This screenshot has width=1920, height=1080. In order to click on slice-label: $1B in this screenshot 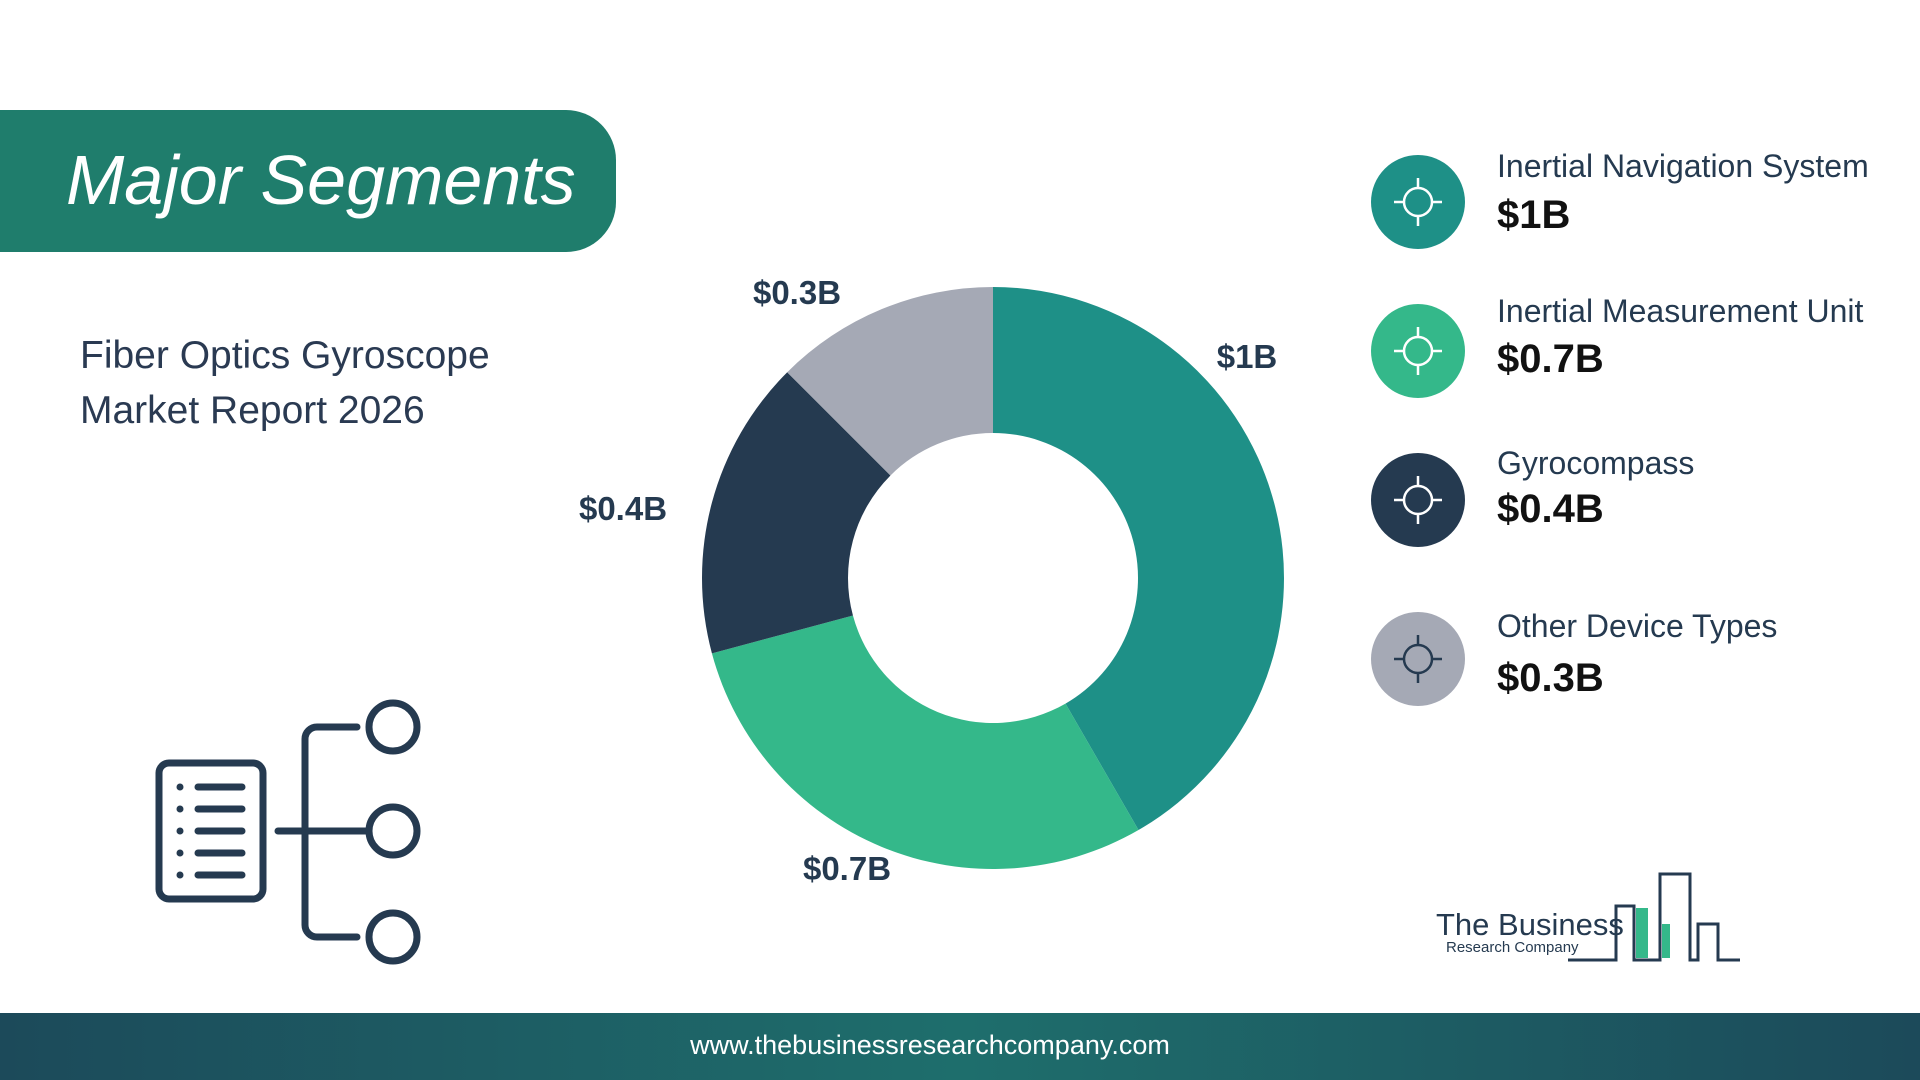, I will do `click(1247, 356)`.